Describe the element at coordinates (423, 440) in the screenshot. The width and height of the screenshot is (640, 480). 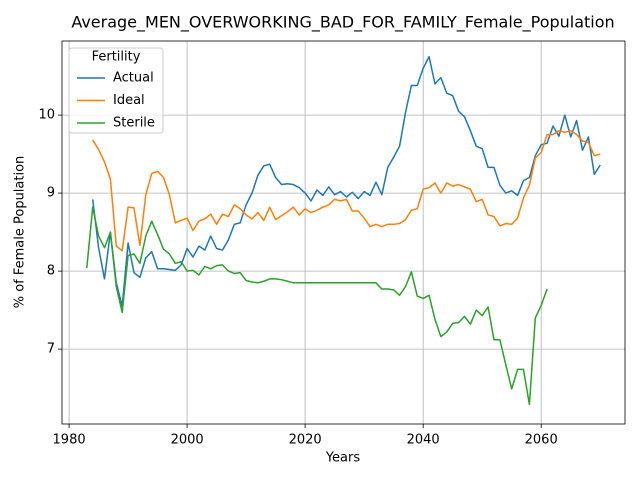
I see `x-tick-label: 2040` at that location.